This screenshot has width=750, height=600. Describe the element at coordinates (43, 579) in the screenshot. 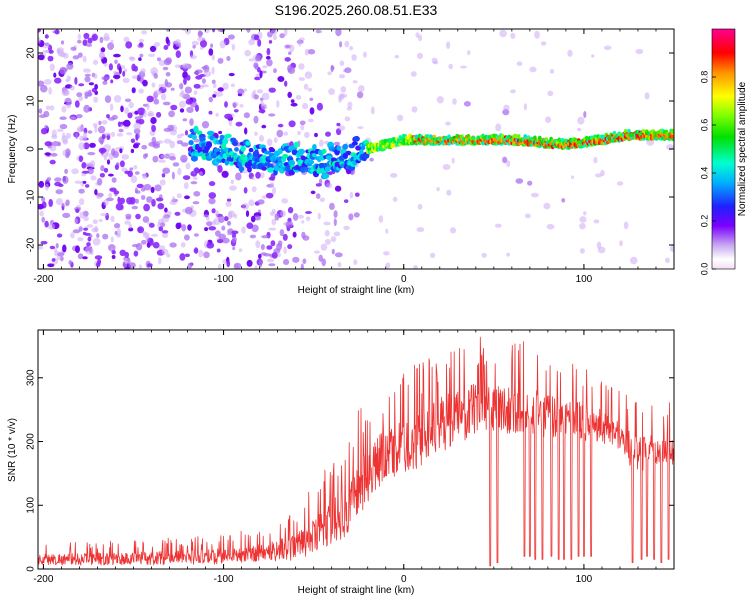

I see `snr-x-tick-label: -200` at that location.